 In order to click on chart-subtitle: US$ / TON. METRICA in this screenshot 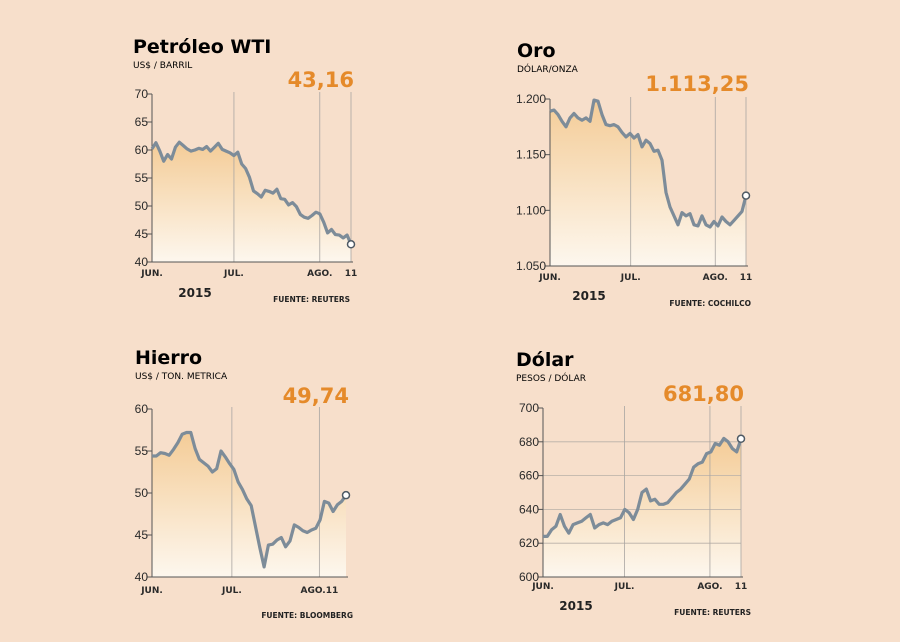, I will do `click(181, 377)`.